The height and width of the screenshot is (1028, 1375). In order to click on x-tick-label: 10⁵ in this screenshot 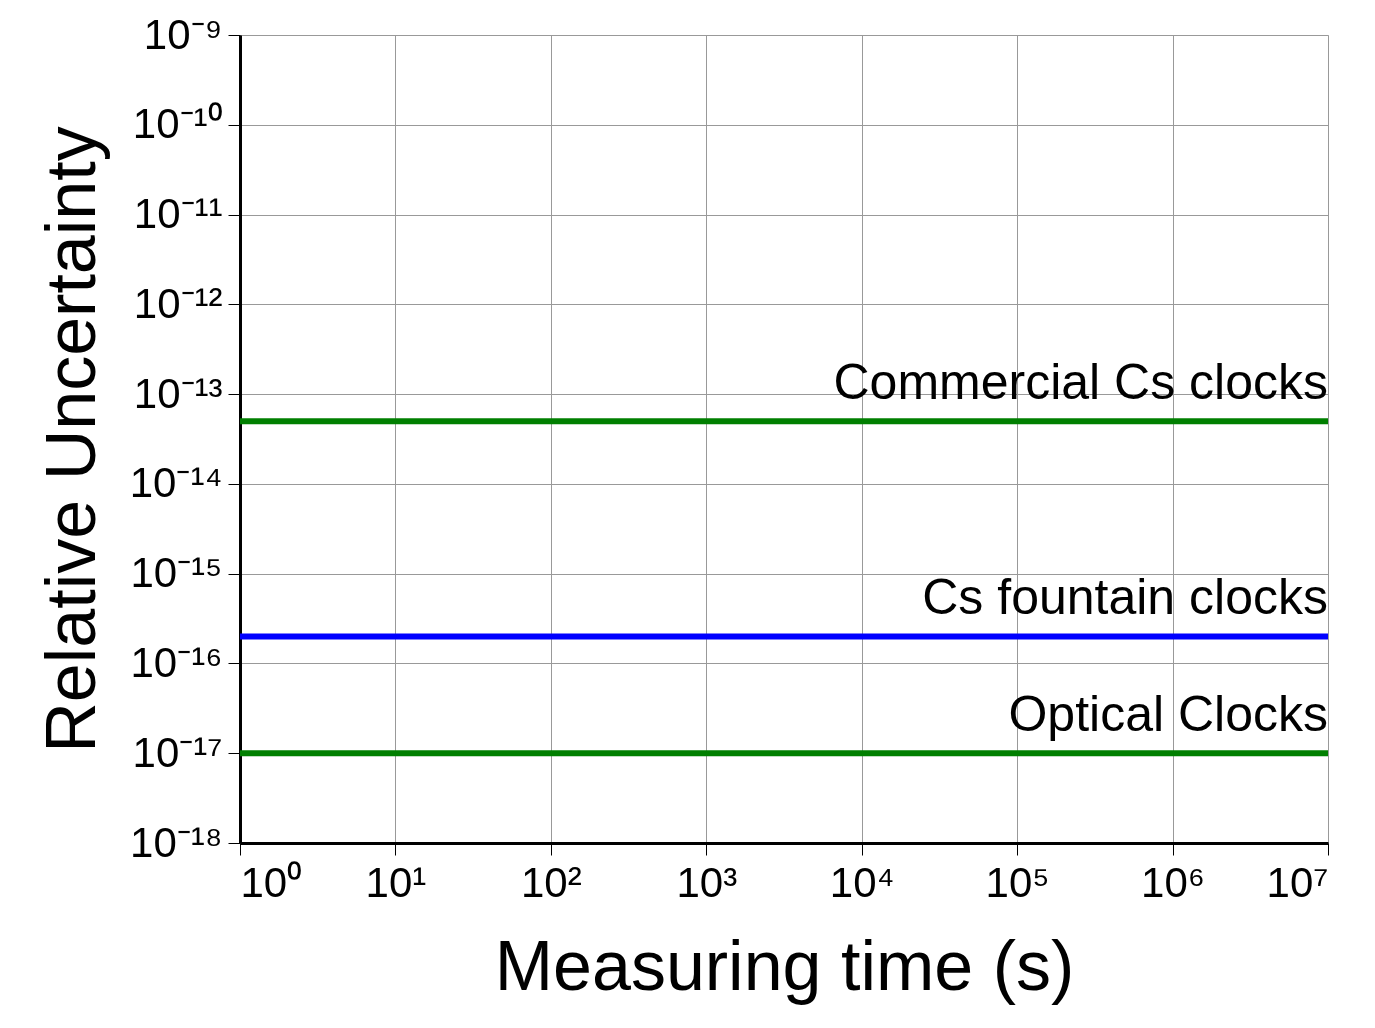, I will do `click(1017, 882)`.